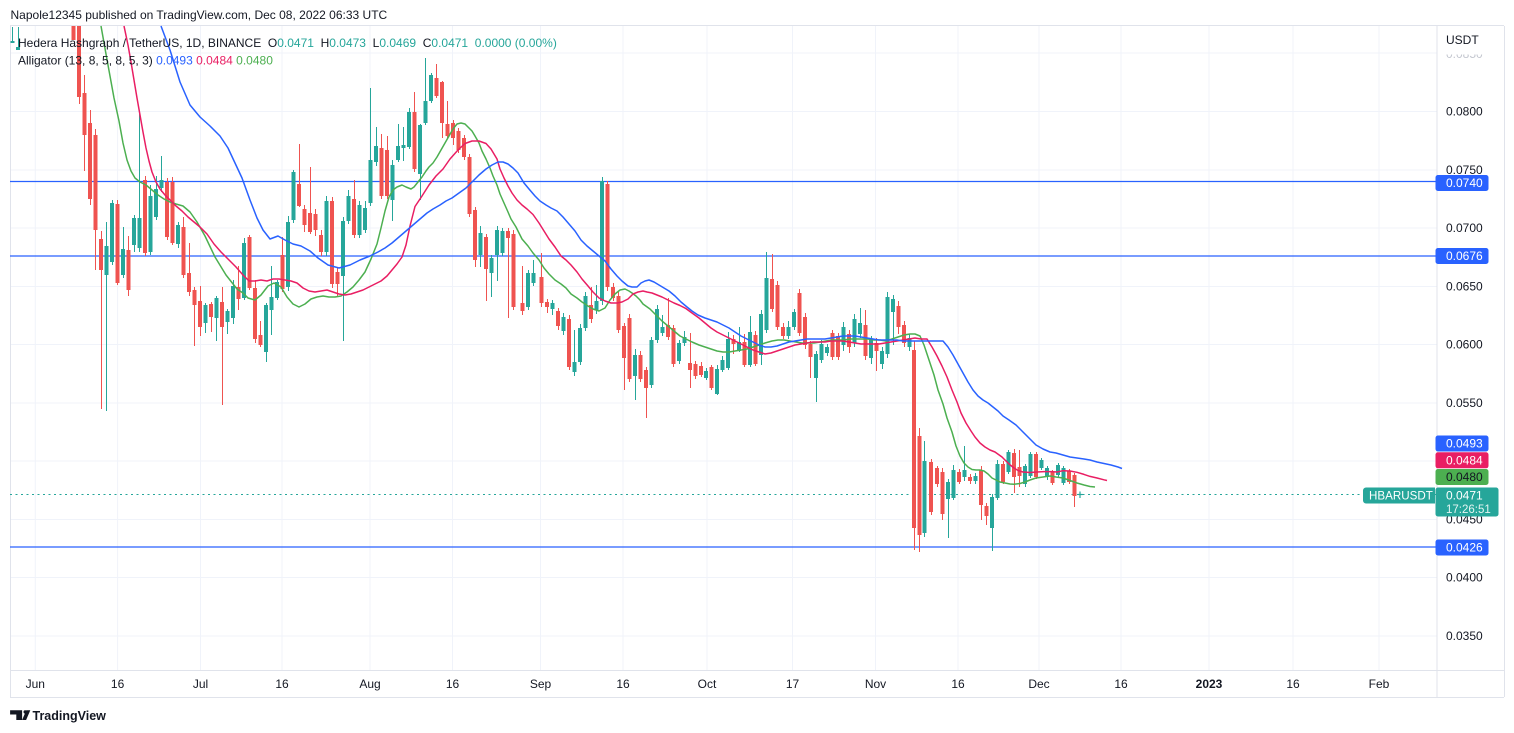  I want to click on svg-text: 0.0484, so click(1464, 461).